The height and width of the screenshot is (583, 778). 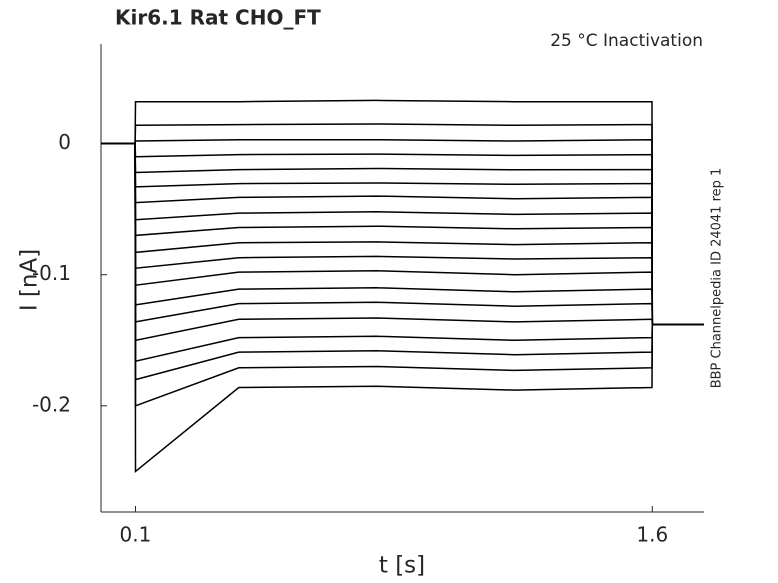 I want to click on side-note: BBP Channelpedia ID 24041 rep 1, so click(x=717, y=278).